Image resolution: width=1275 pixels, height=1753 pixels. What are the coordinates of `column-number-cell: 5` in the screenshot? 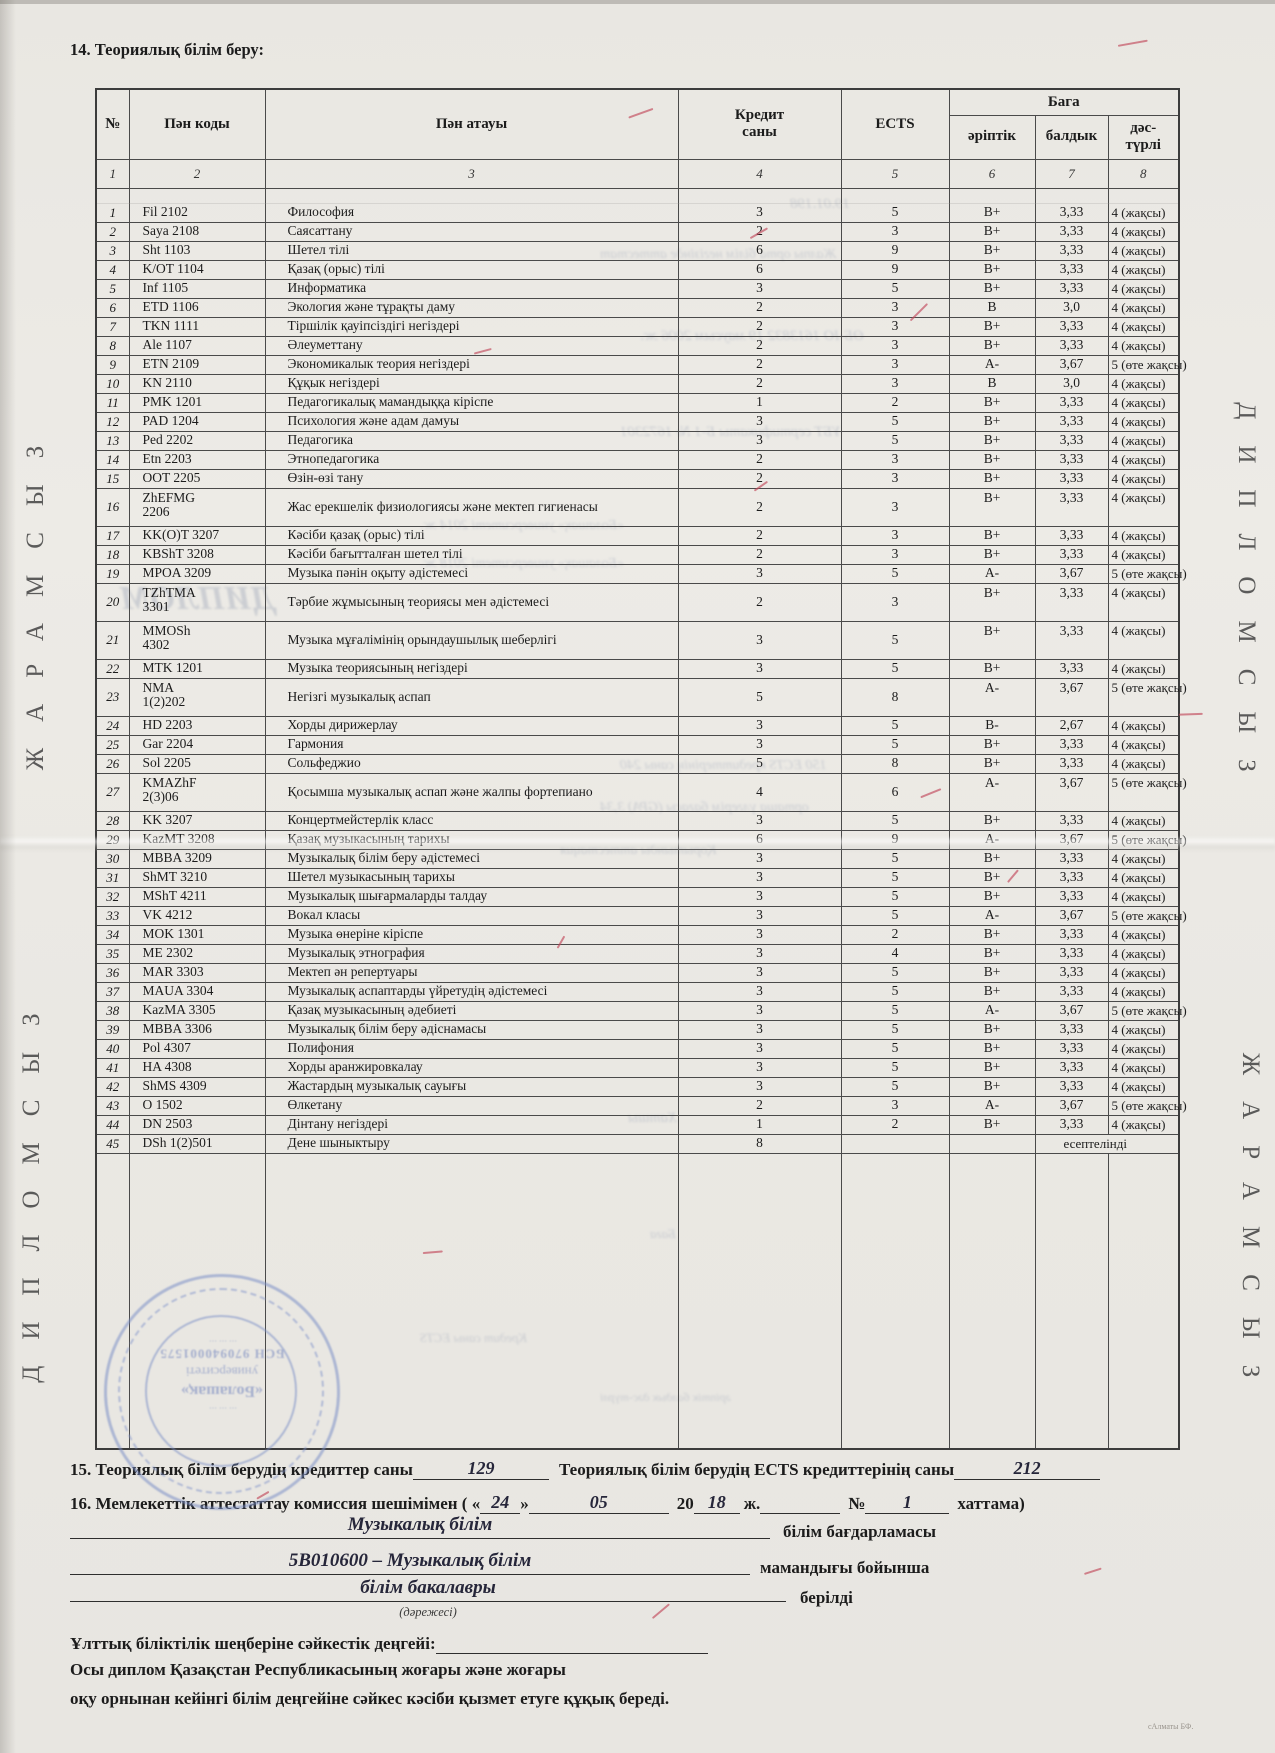 It's located at (895, 173).